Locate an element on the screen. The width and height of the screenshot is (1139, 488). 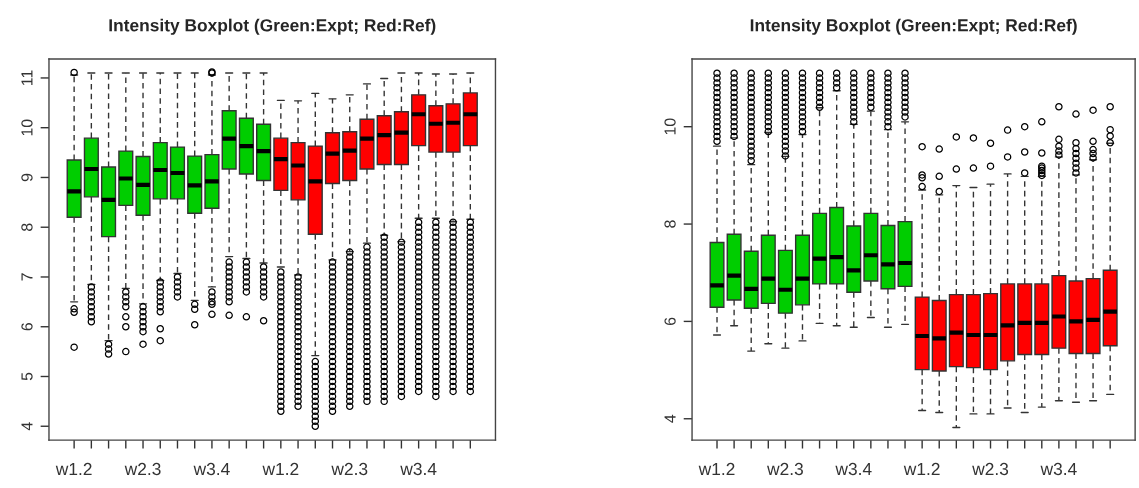
y-tick-label: 7 is located at coordinates (27, 277).